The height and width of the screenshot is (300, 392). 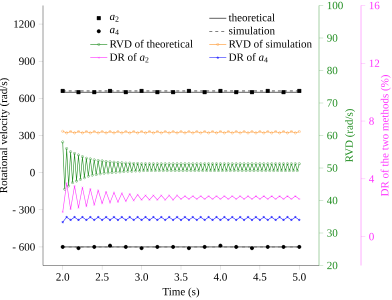 I want to click on x-axis-title: Time (s), so click(x=181, y=293).